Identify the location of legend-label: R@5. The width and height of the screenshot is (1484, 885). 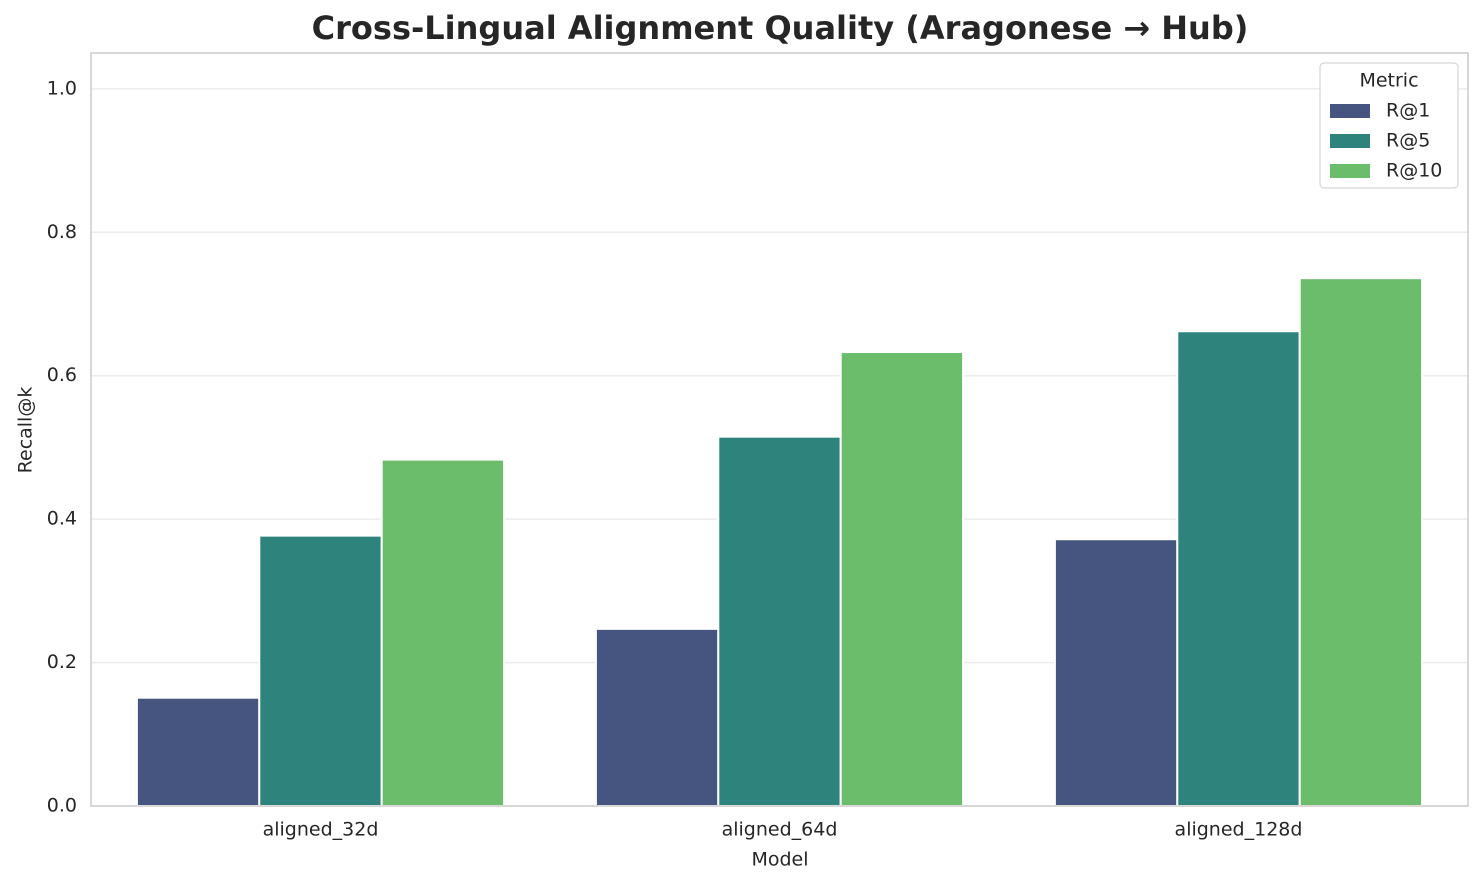
(1408, 141).